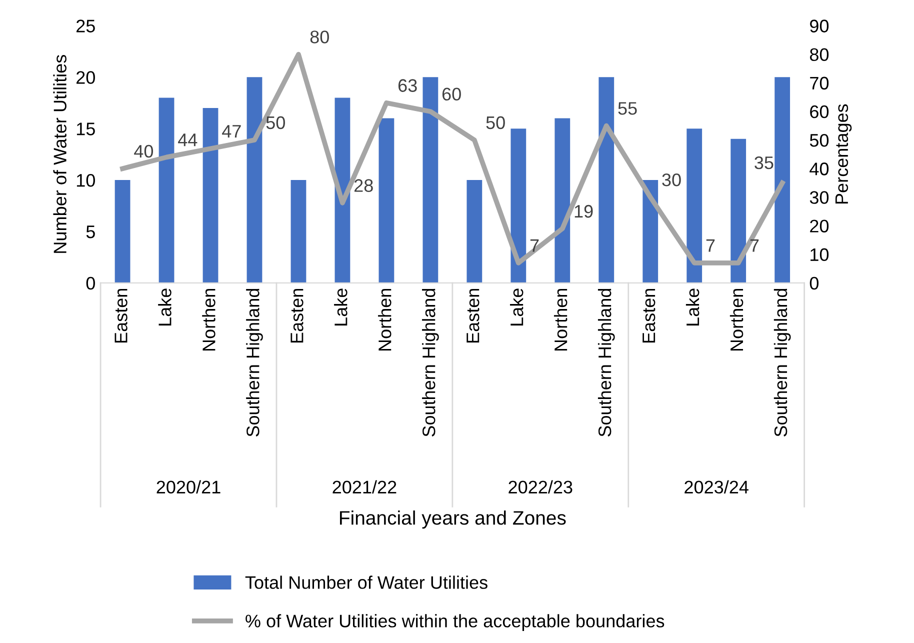 The width and height of the screenshot is (914, 643). Describe the element at coordinates (764, 163) in the screenshot. I see `data-label: 35` at that location.